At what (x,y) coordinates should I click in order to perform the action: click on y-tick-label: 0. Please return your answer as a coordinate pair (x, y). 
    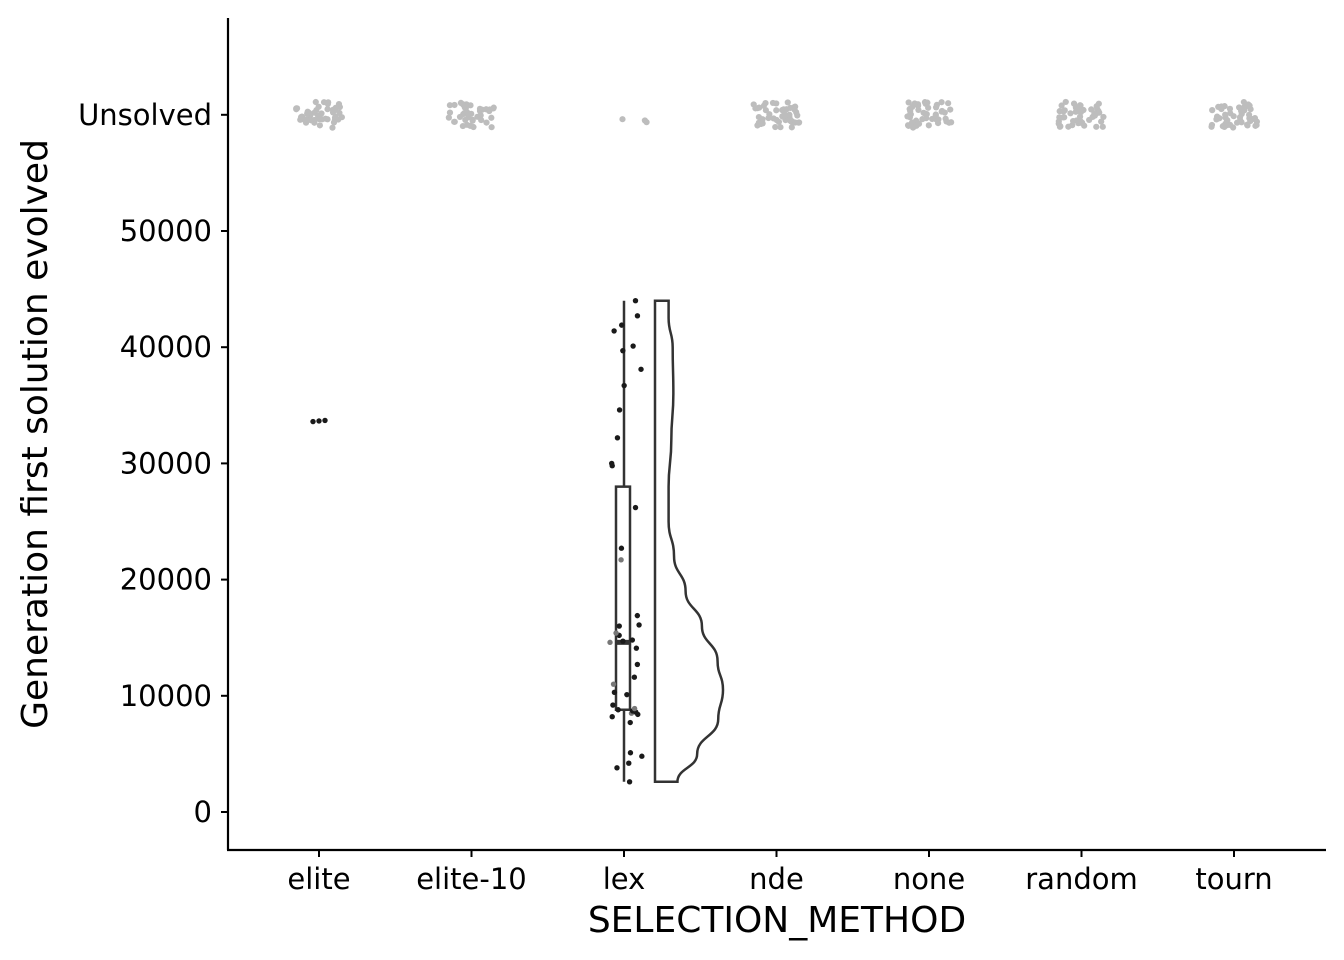
    Looking at the image, I should click on (203, 812).